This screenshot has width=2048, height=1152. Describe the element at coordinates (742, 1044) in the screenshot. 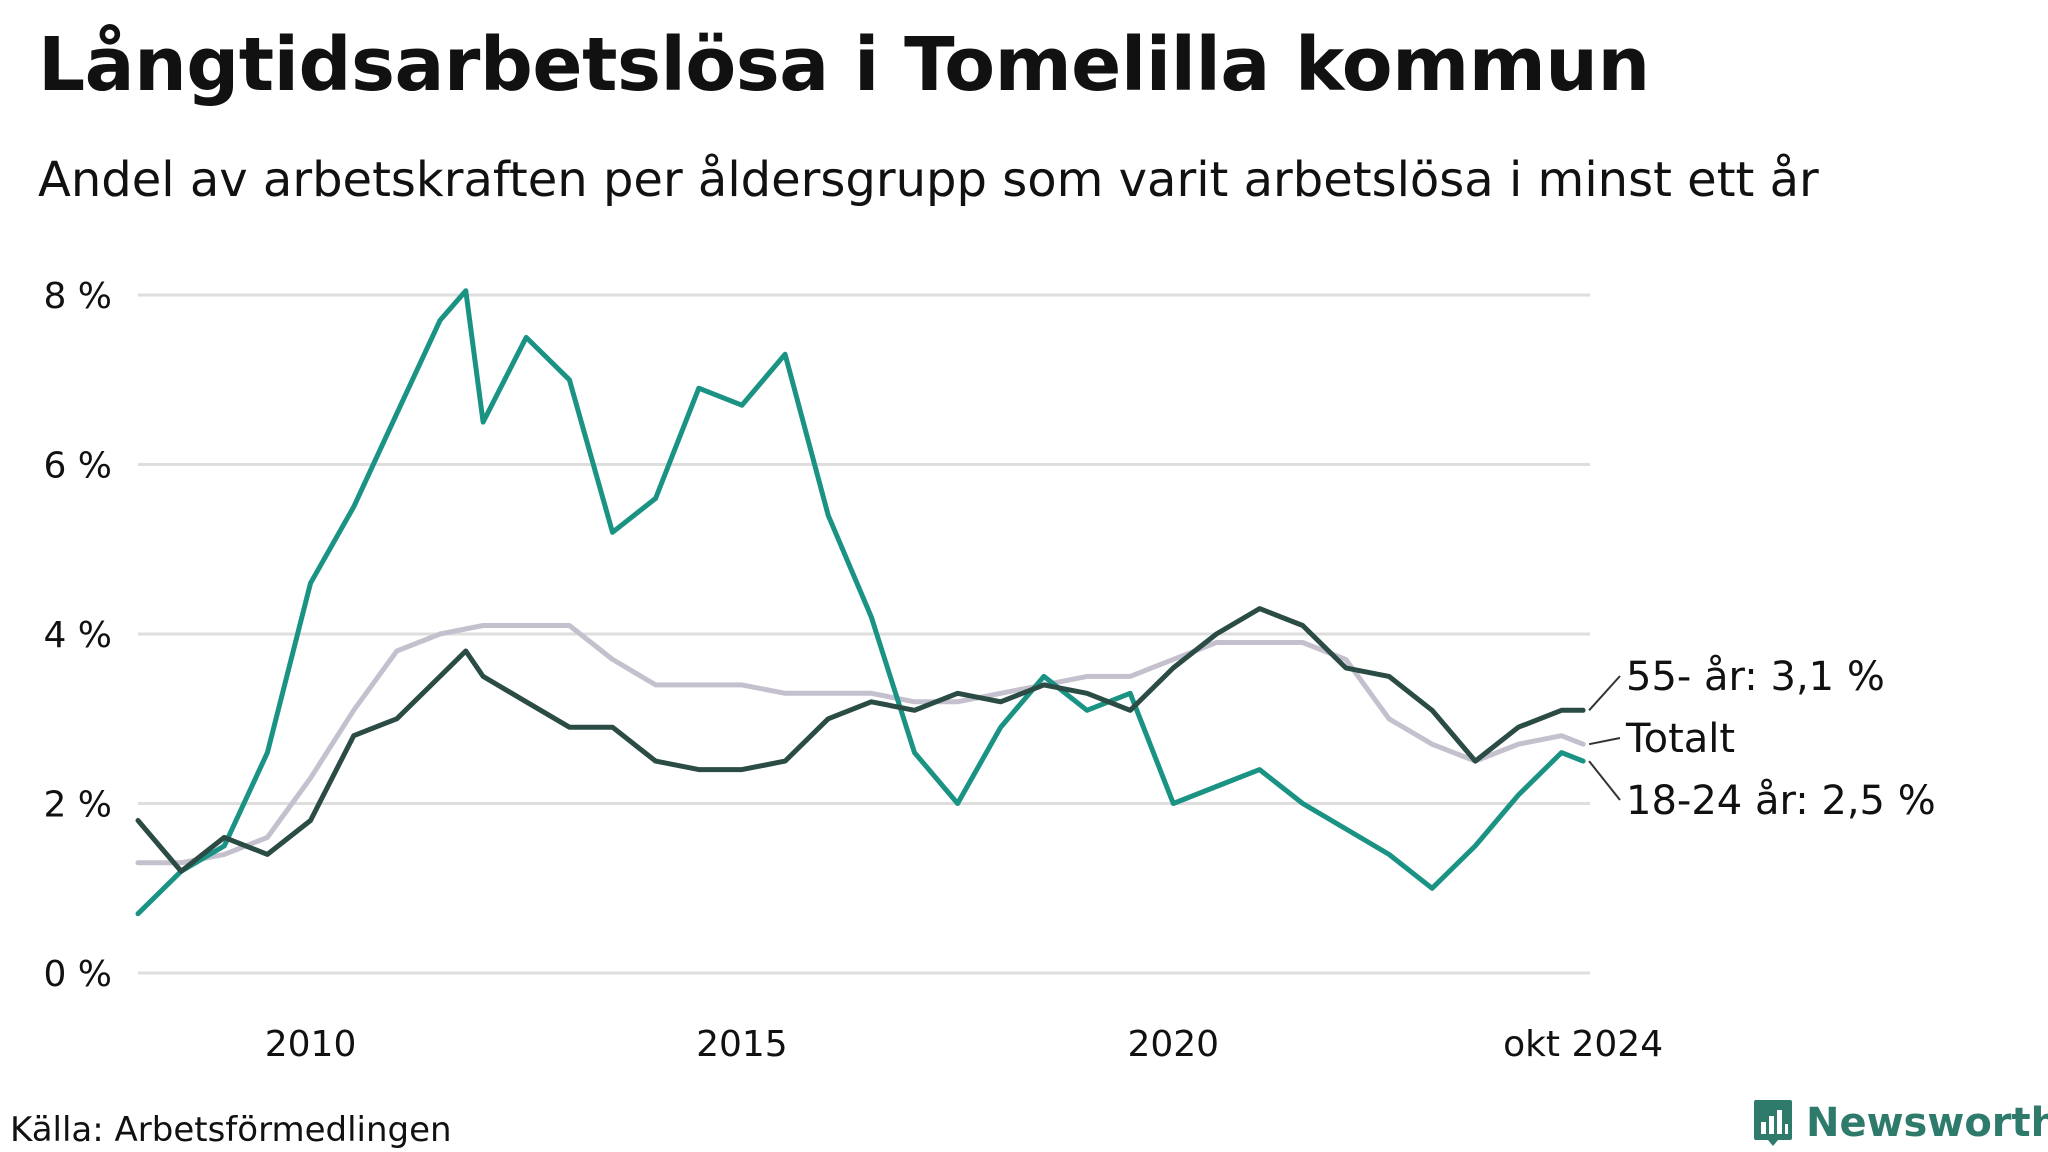

I see `x-tick-label: 2015` at that location.